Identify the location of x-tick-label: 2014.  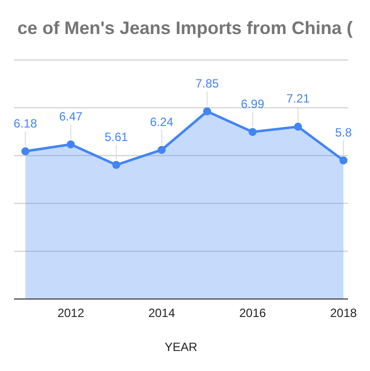
(162, 313).